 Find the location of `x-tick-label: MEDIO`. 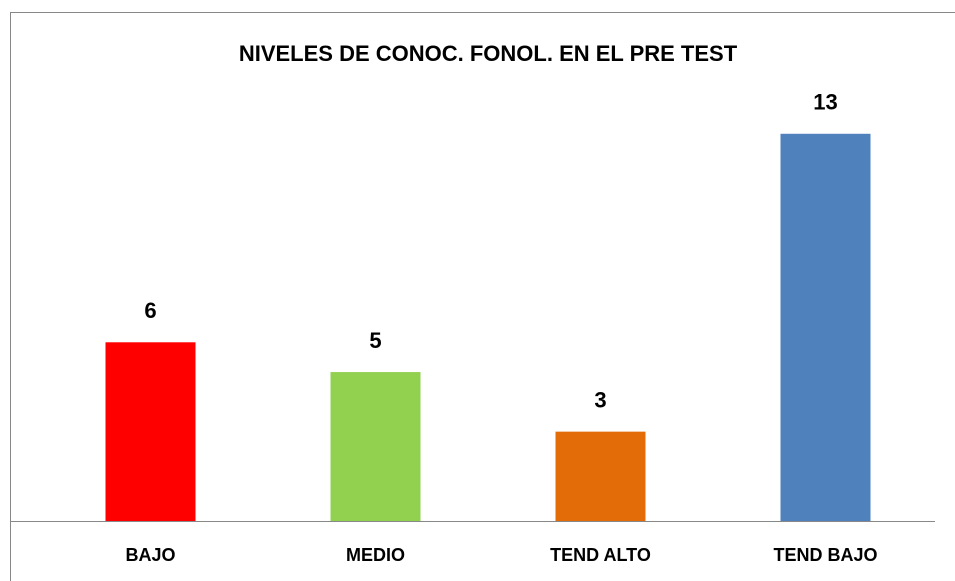

x-tick-label: MEDIO is located at coordinates (375, 555).